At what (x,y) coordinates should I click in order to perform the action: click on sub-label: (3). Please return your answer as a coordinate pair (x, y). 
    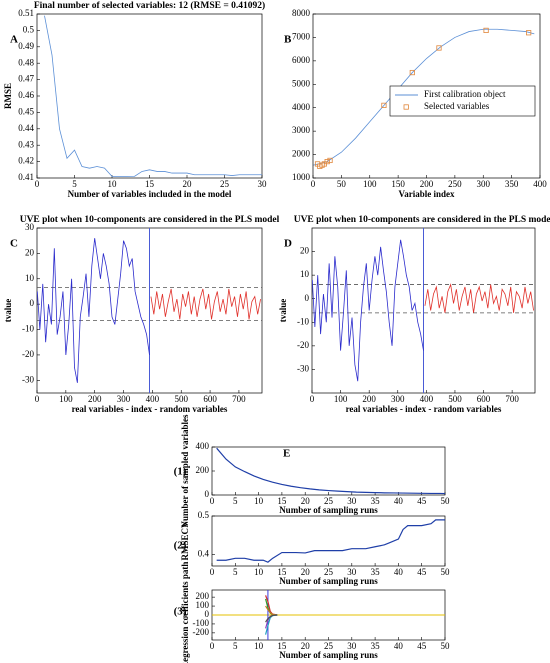
    Looking at the image, I should click on (180, 612).